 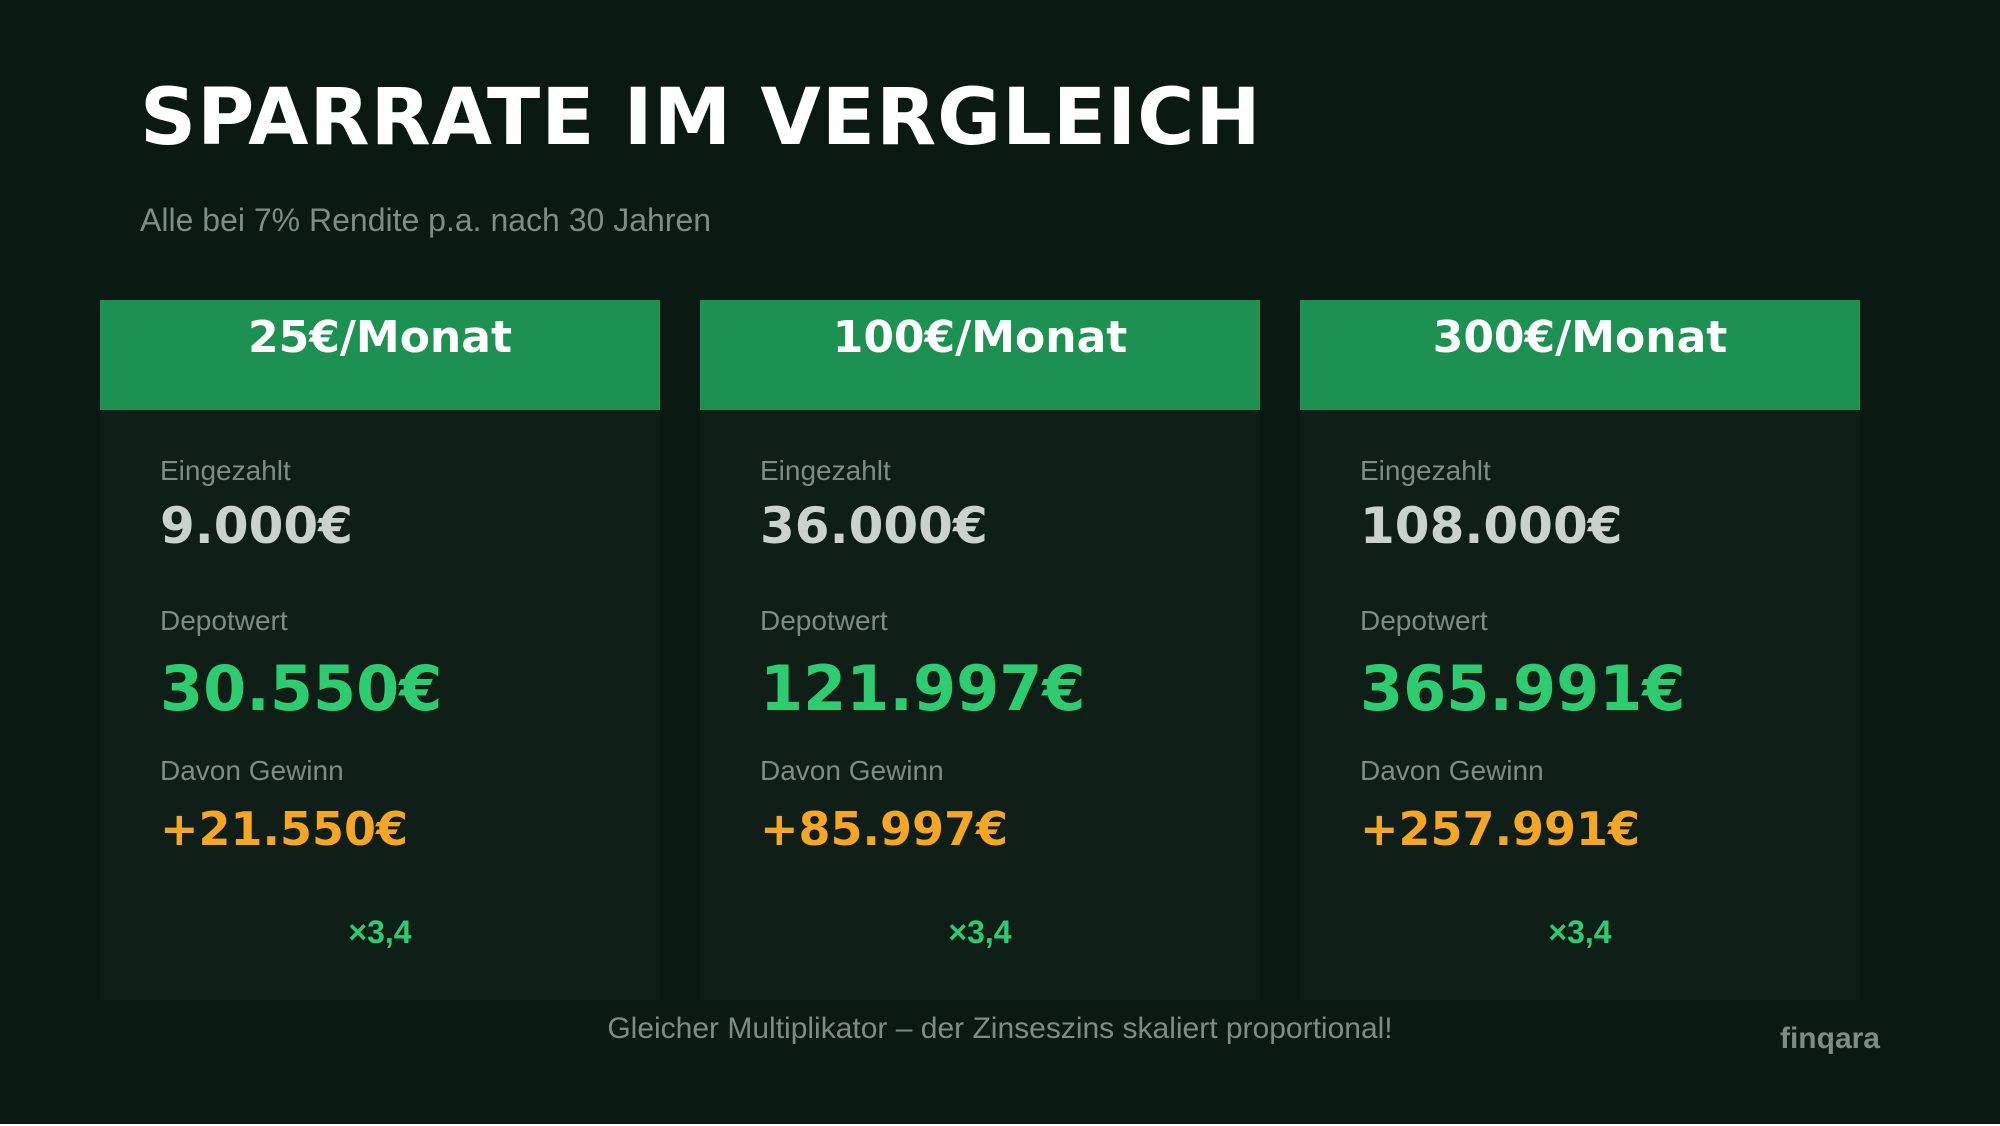 What do you see at coordinates (980, 337) in the screenshot?
I see `card-header-label: 100€/Monat` at bounding box center [980, 337].